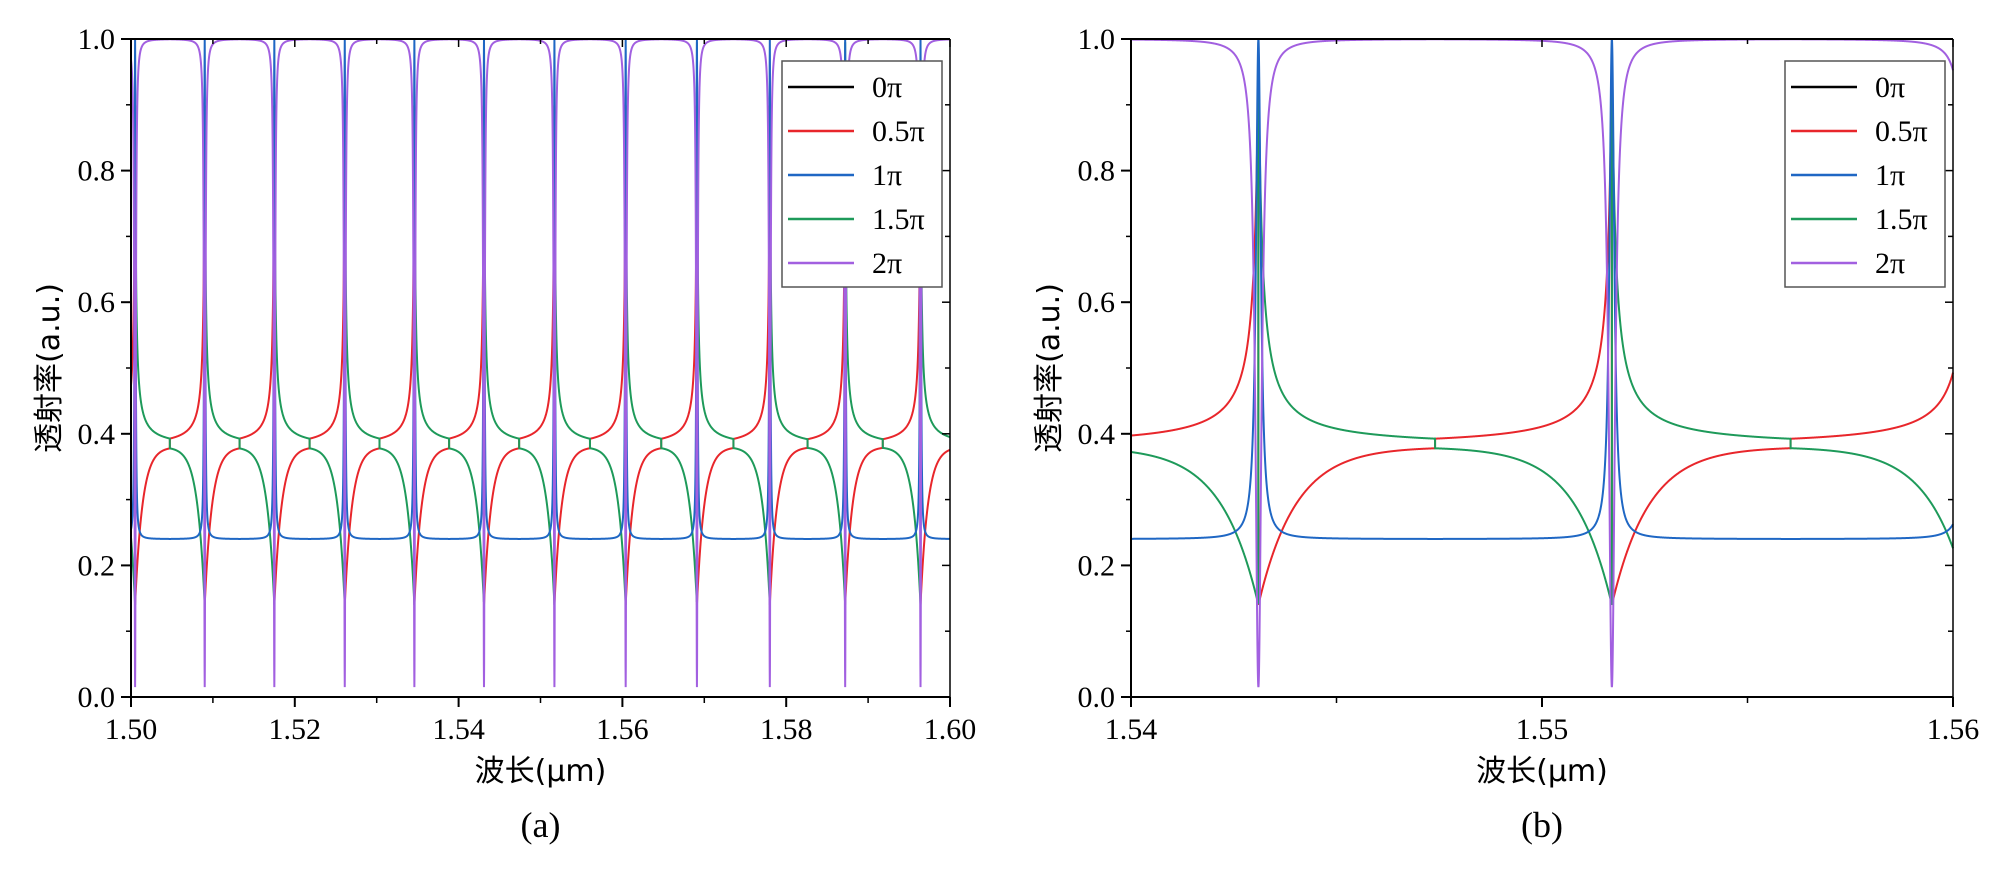 This screenshot has height=879, width=2000. What do you see at coordinates (131, 729) in the screenshot?
I see `x-tick-label: 1.50` at bounding box center [131, 729].